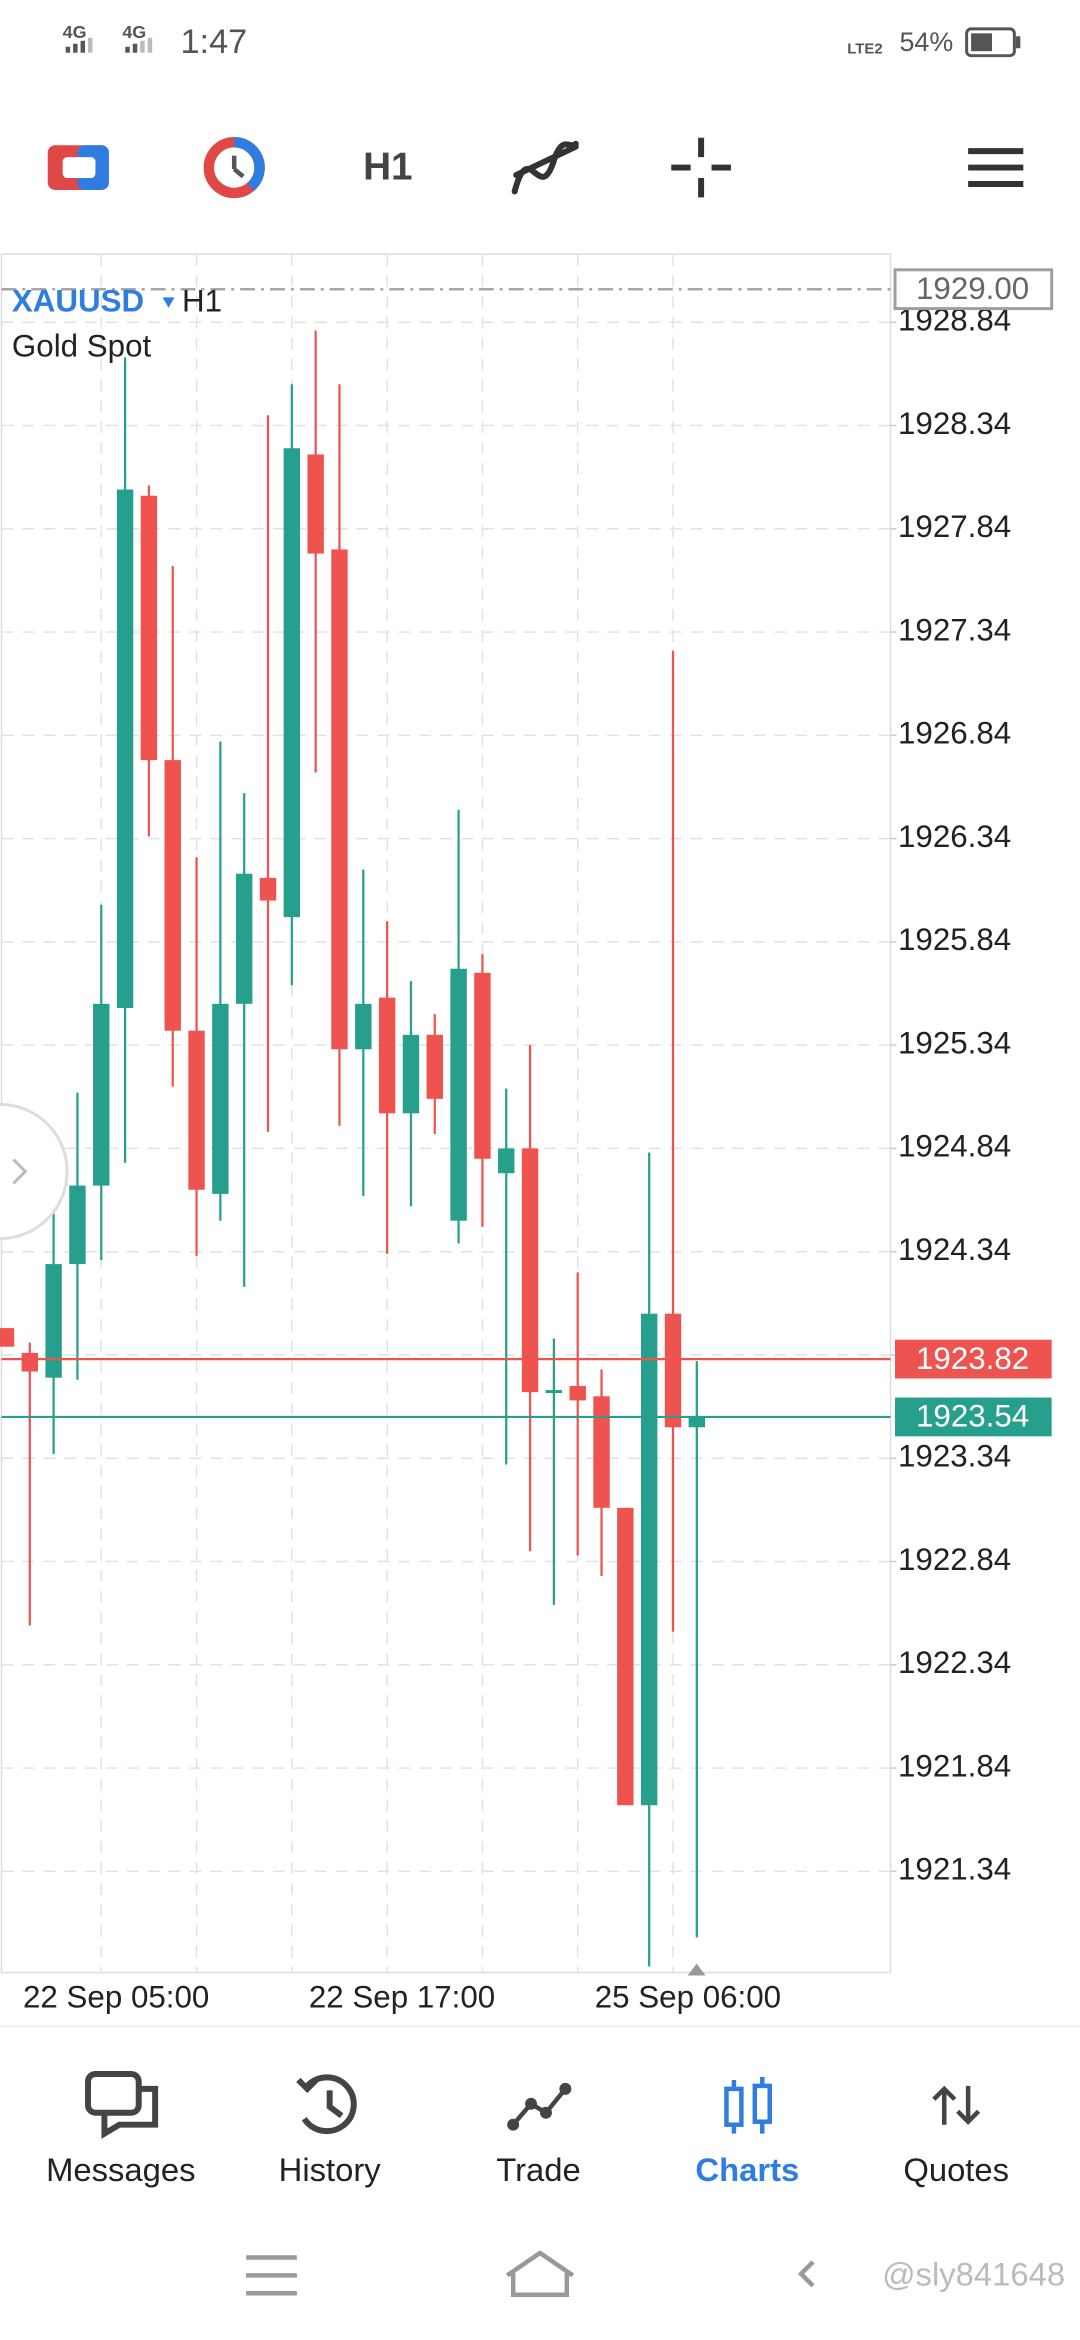 The image size is (1080, 2340). What do you see at coordinates (402, 1997) in the screenshot?
I see `x-tick-label: 22 Sep 17:00` at bounding box center [402, 1997].